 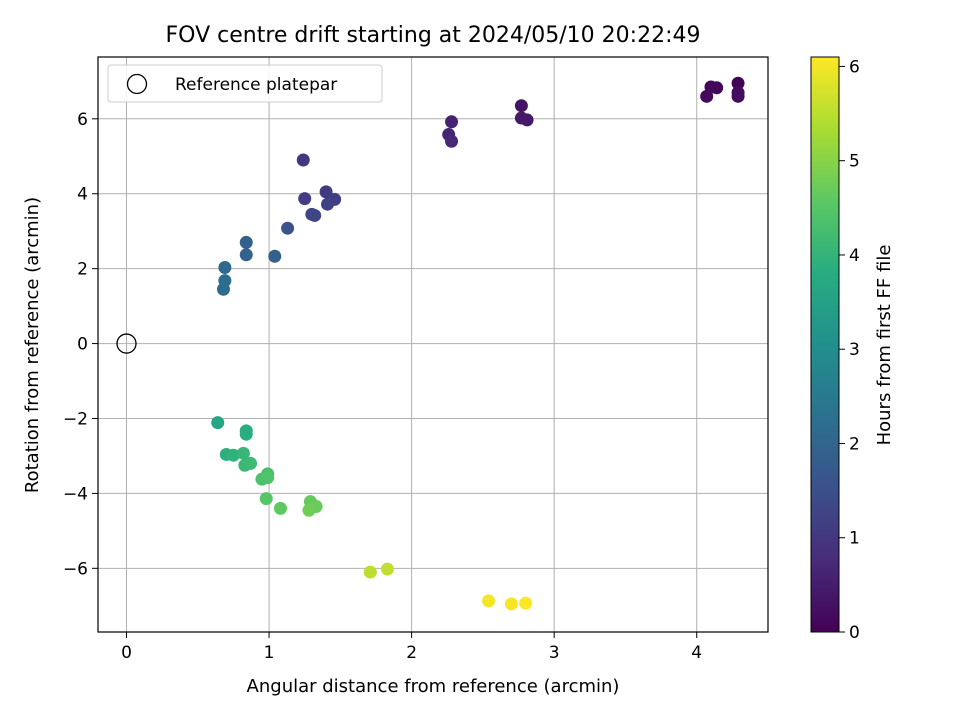 What do you see at coordinates (554, 653) in the screenshot?
I see `x-tick-label: 3` at bounding box center [554, 653].